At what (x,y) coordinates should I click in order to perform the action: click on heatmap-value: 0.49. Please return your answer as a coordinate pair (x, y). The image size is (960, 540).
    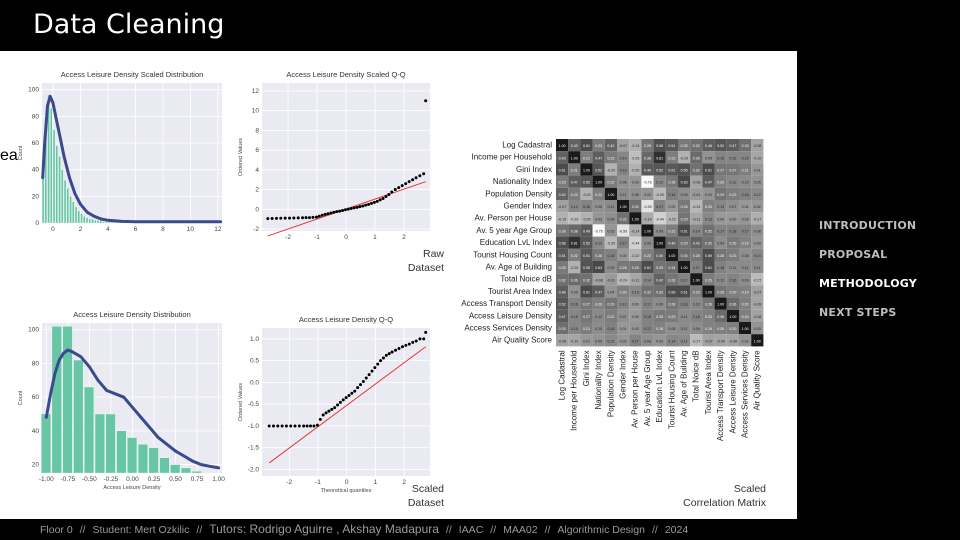
    Looking at the image, I should click on (586, 231).